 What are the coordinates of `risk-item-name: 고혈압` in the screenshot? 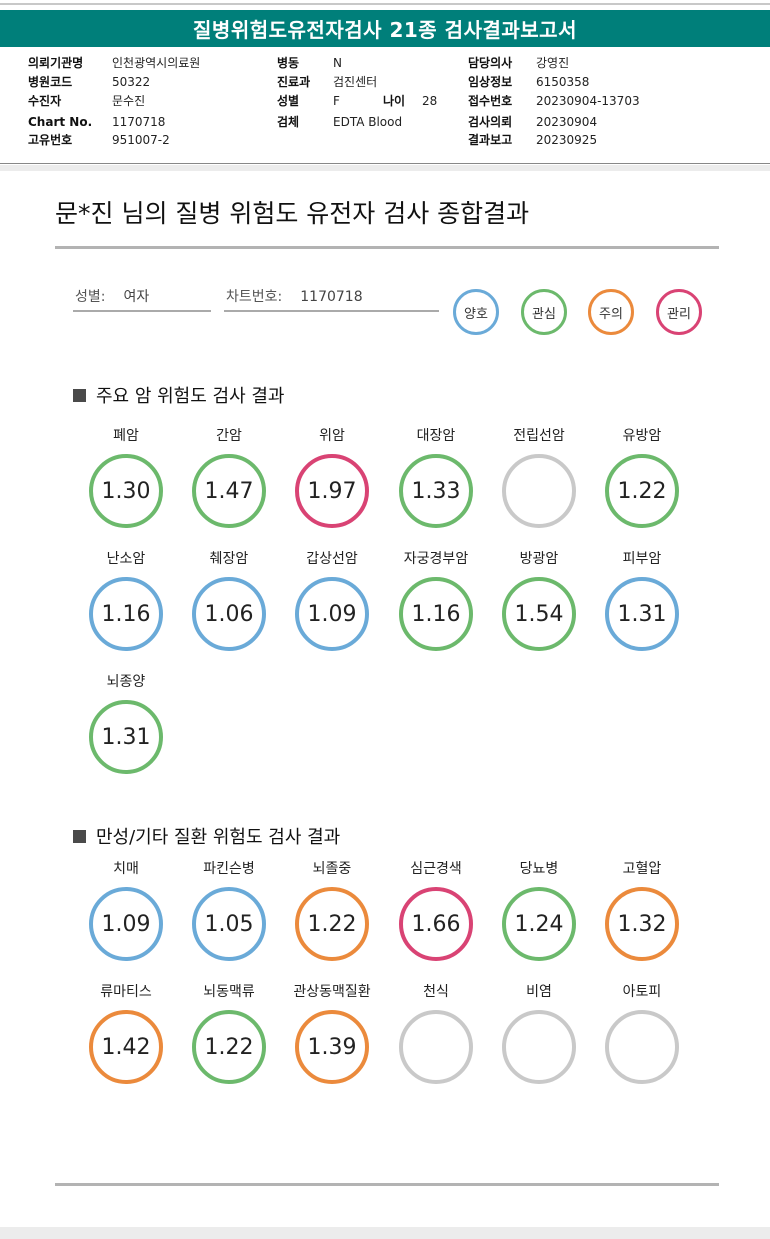 It's located at (642, 869).